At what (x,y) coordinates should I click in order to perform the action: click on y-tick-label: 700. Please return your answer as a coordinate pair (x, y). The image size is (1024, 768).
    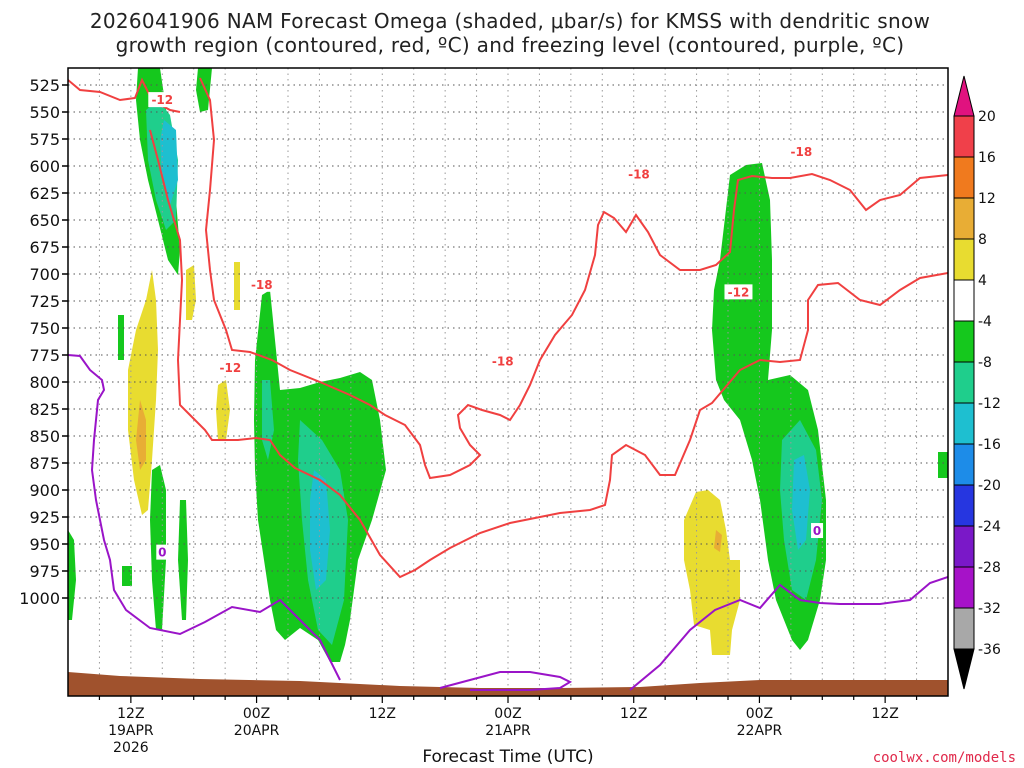
    Looking at the image, I should click on (44, 274).